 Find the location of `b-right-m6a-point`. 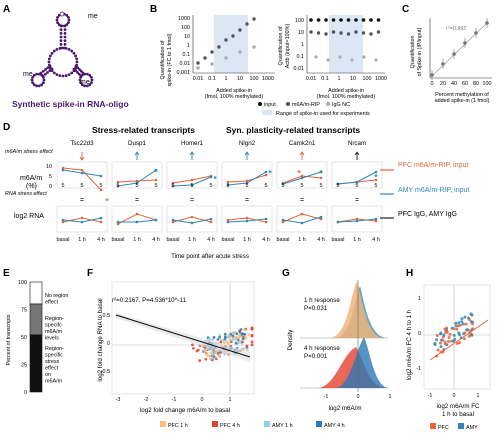

b-right-m6a-point is located at coordinates (318, 33).